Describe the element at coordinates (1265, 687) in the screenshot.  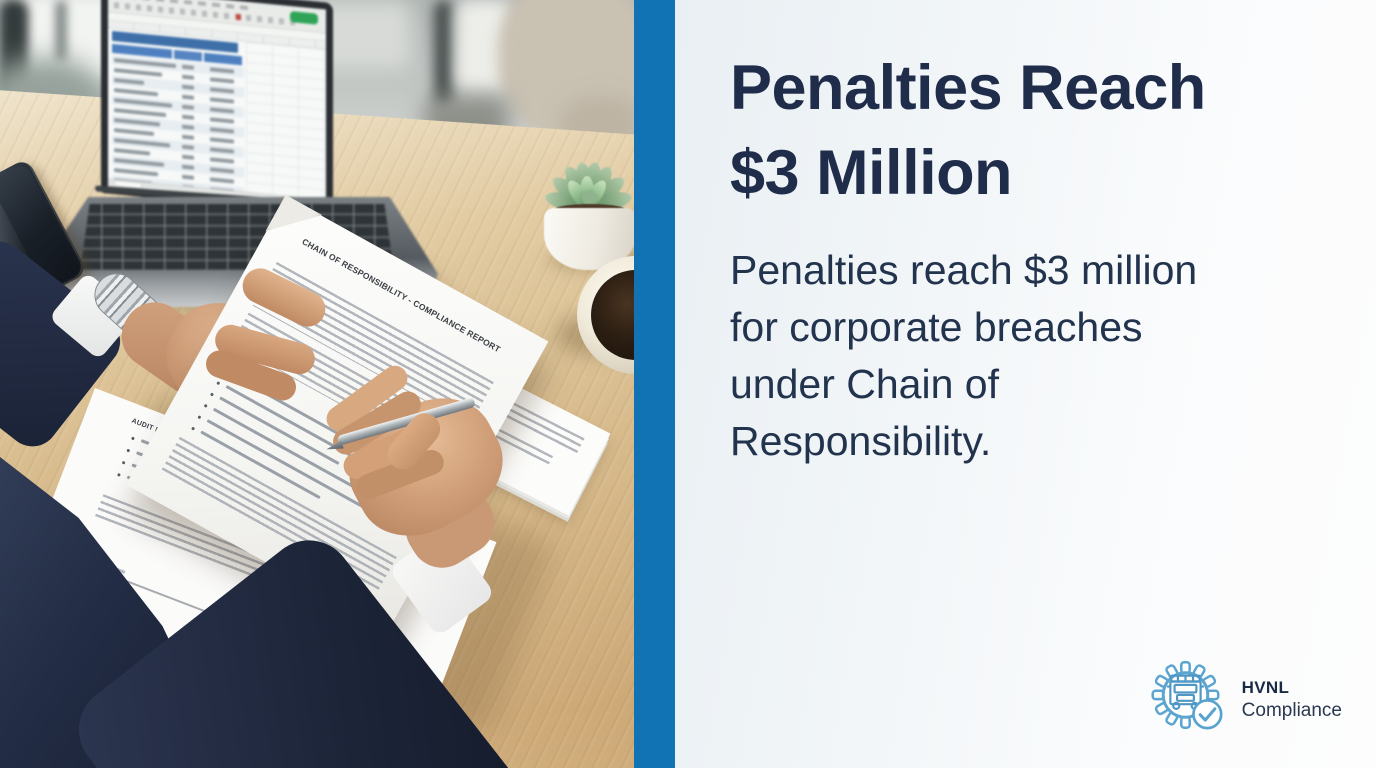
I see `logo-brand-text: HVNL` at that location.